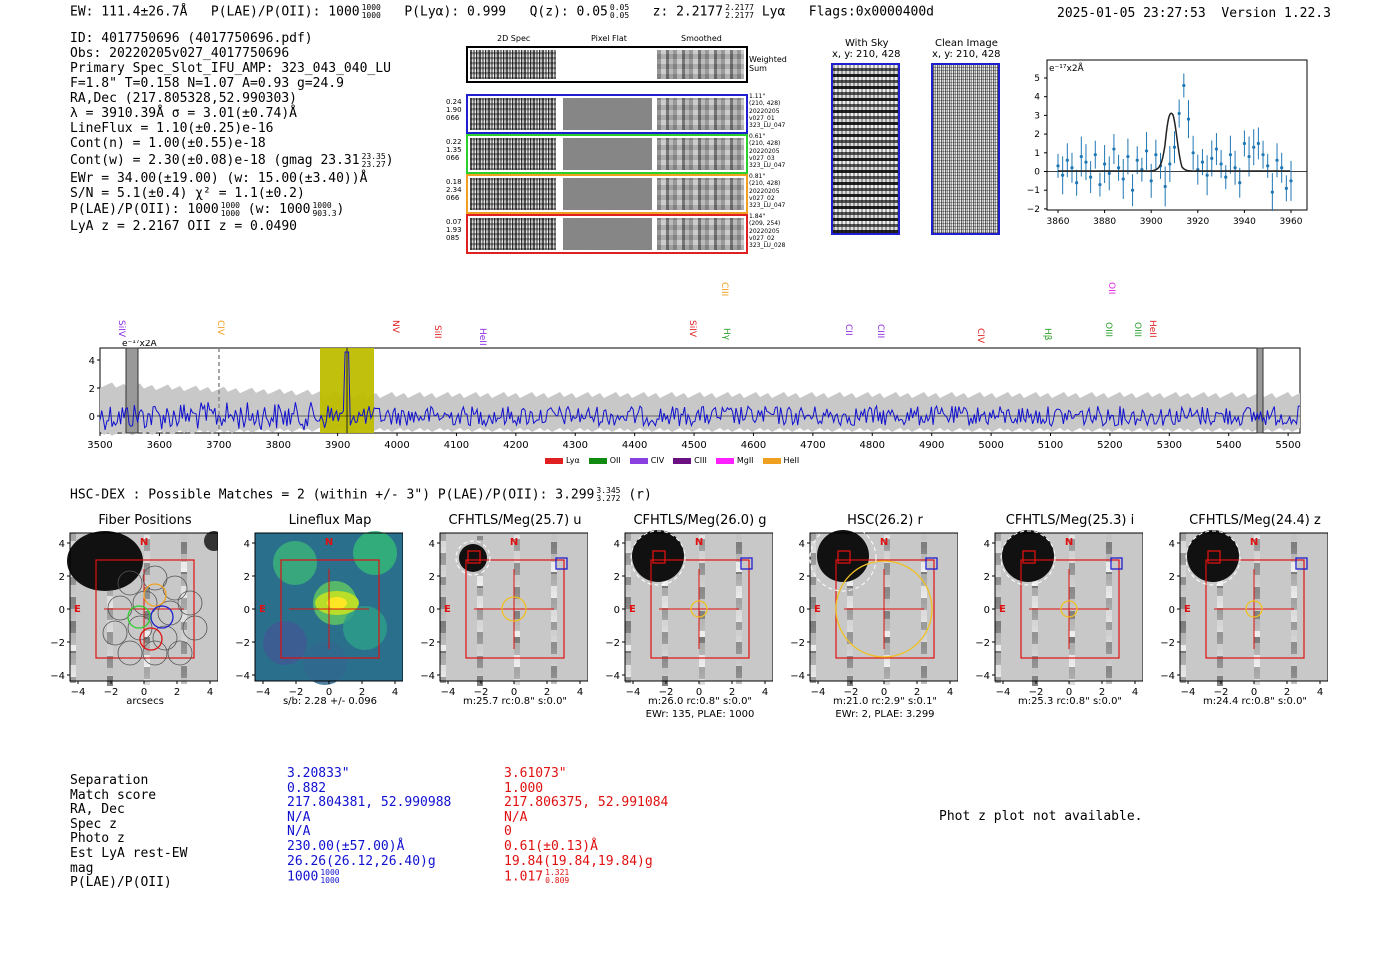  I want to click on spec-ytick: 2, so click(92, 389).